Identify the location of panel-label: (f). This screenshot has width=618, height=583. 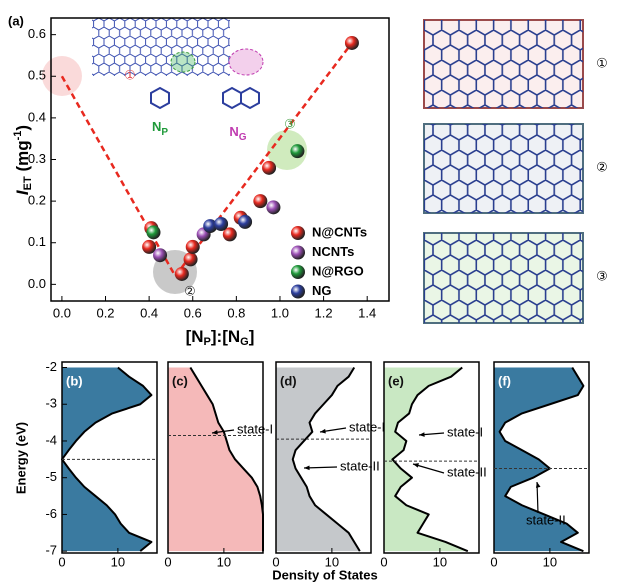
(504, 380).